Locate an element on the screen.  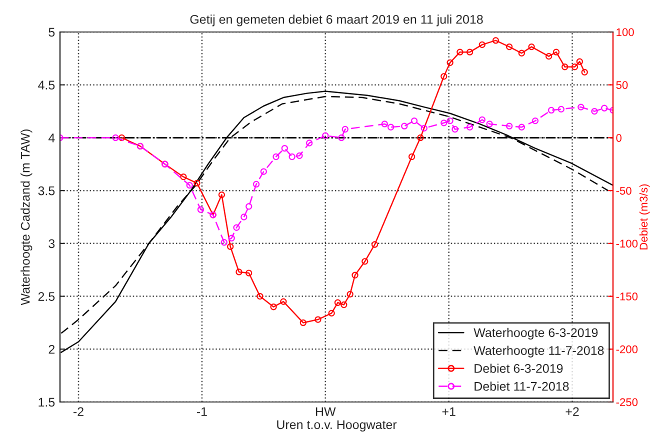
y2-tick-label: 50 is located at coordinates (622, 85).